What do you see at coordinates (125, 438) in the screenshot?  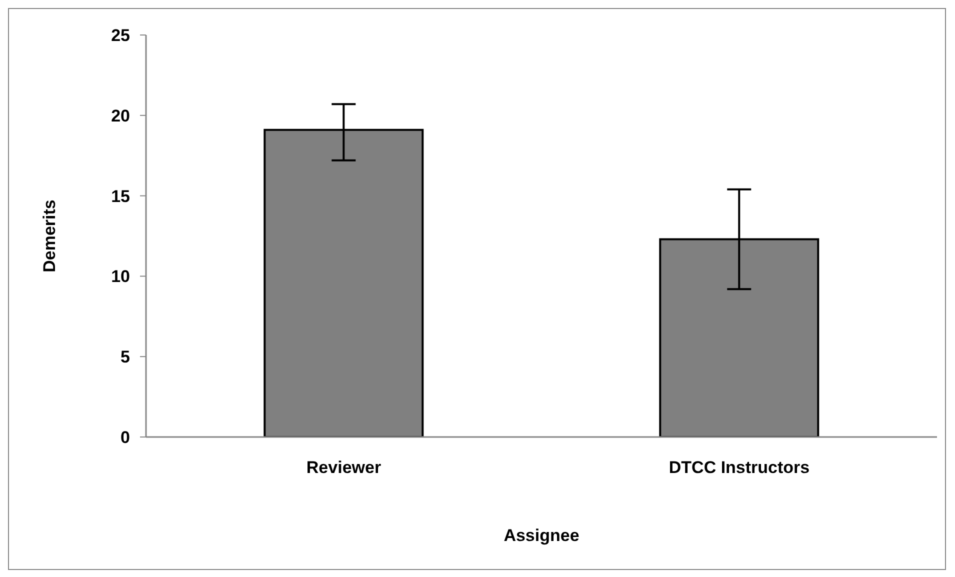 I see `y-tick-label: 0` at bounding box center [125, 438].